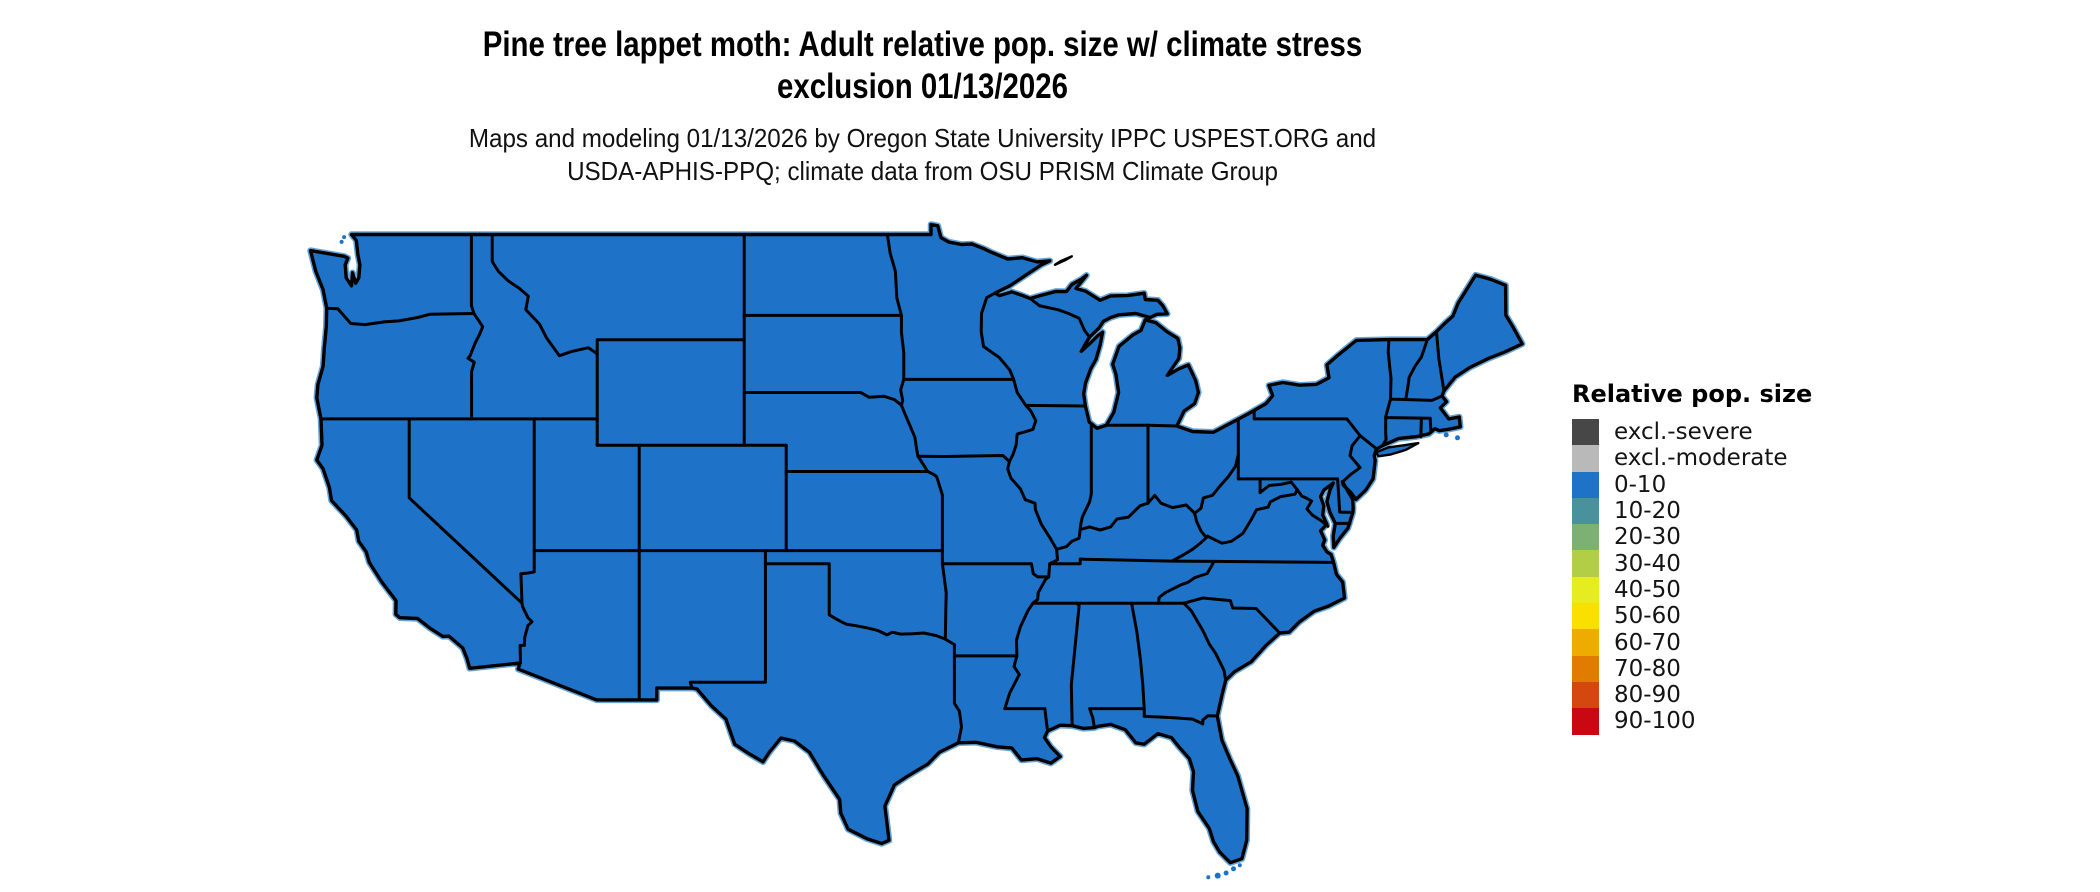  I want to click on legend-label: excl.-severe, so click(1683, 432).